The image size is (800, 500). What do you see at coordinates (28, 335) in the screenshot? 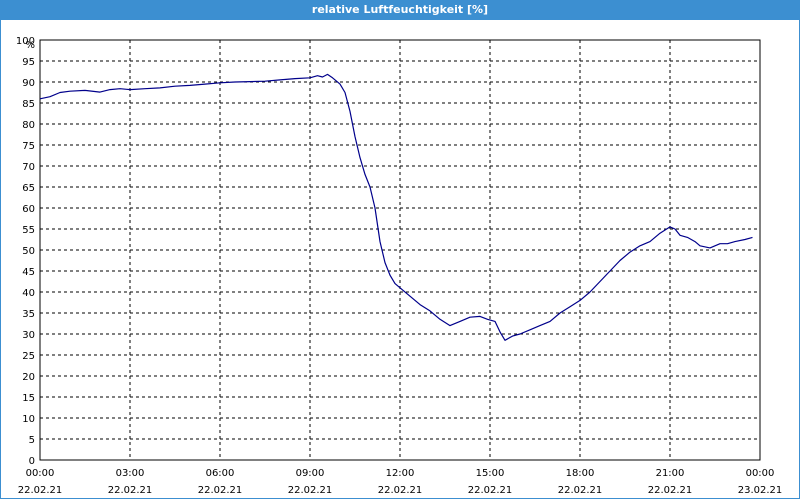
I see `y-tick-label: 30` at bounding box center [28, 335].